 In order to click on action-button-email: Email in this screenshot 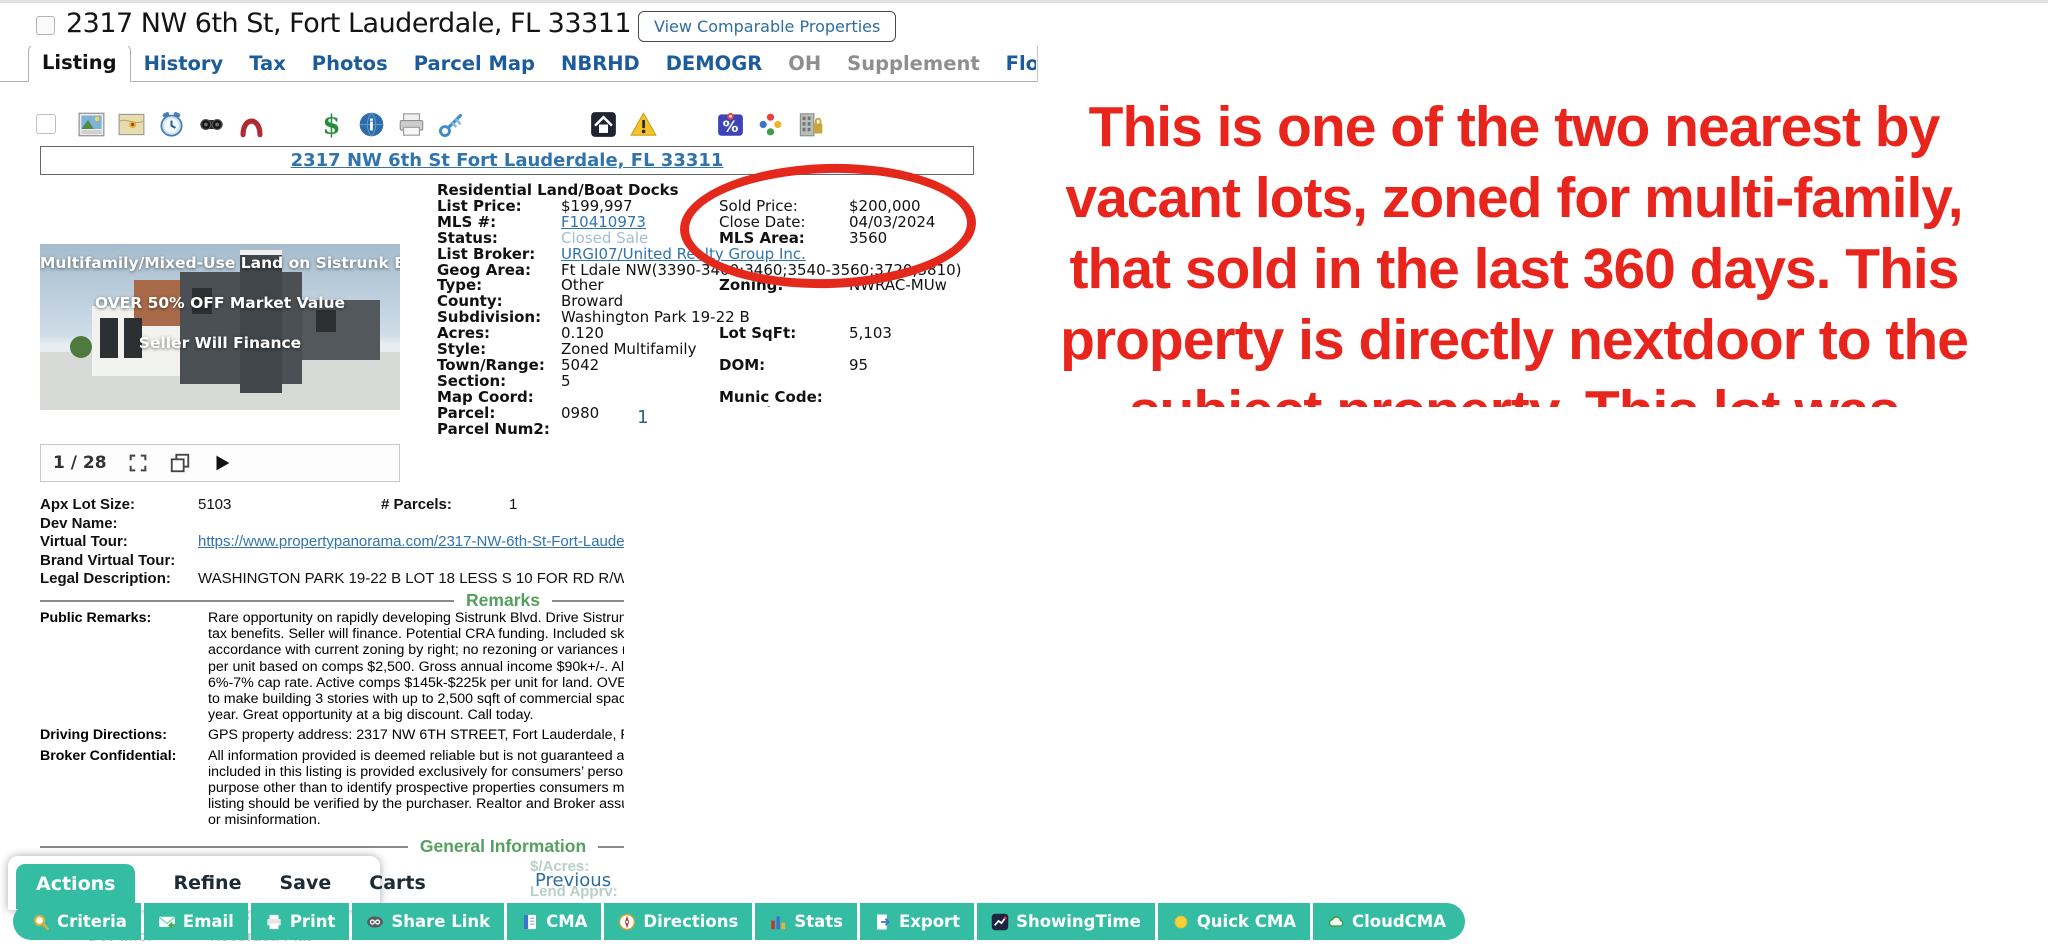, I will do `click(195, 921)`.